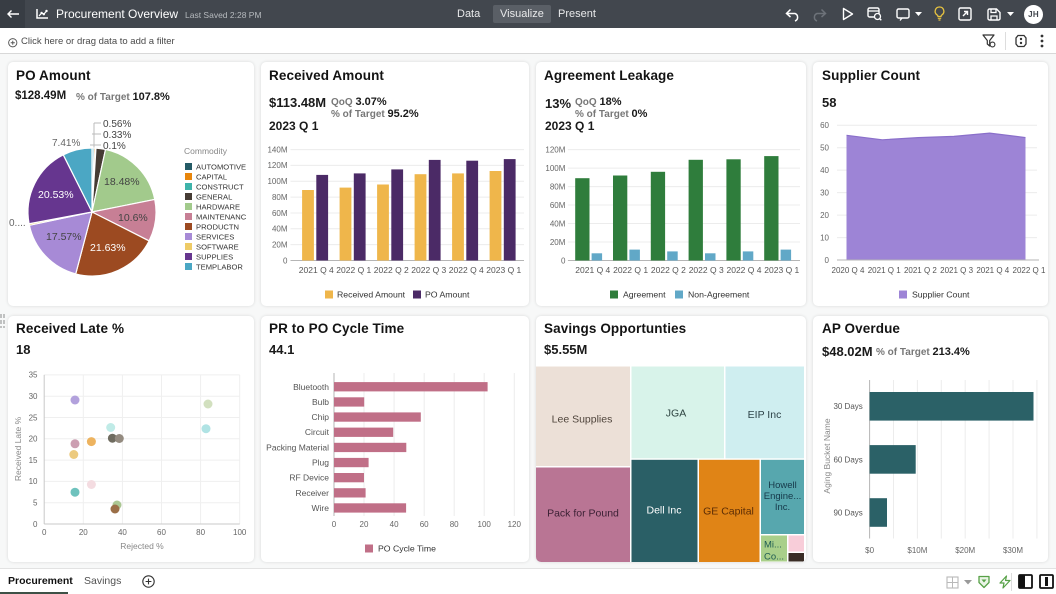  What do you see at coordinates (965, 550) in the screenshot?
I see `svg-text: $20M` at bounding box center [965, 550].